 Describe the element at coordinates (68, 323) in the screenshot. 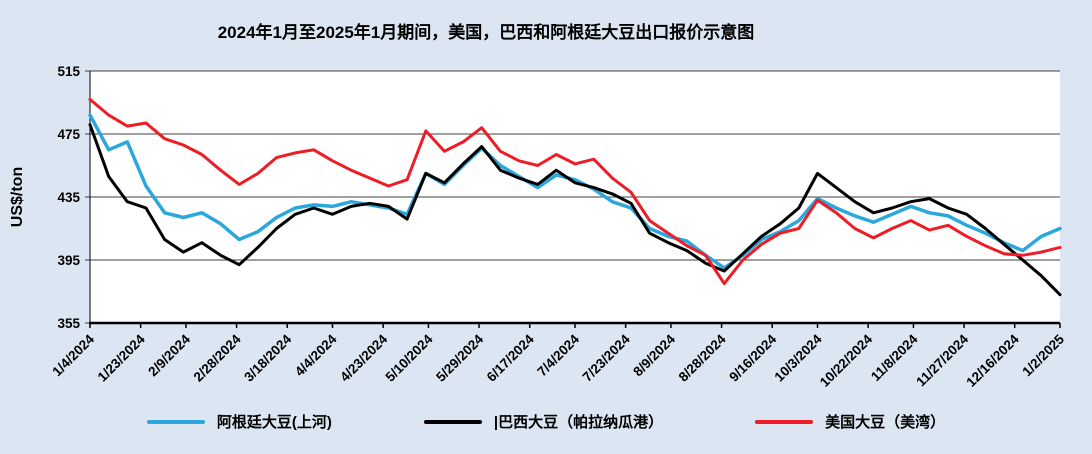

I see `svg-text: 355` at that location.